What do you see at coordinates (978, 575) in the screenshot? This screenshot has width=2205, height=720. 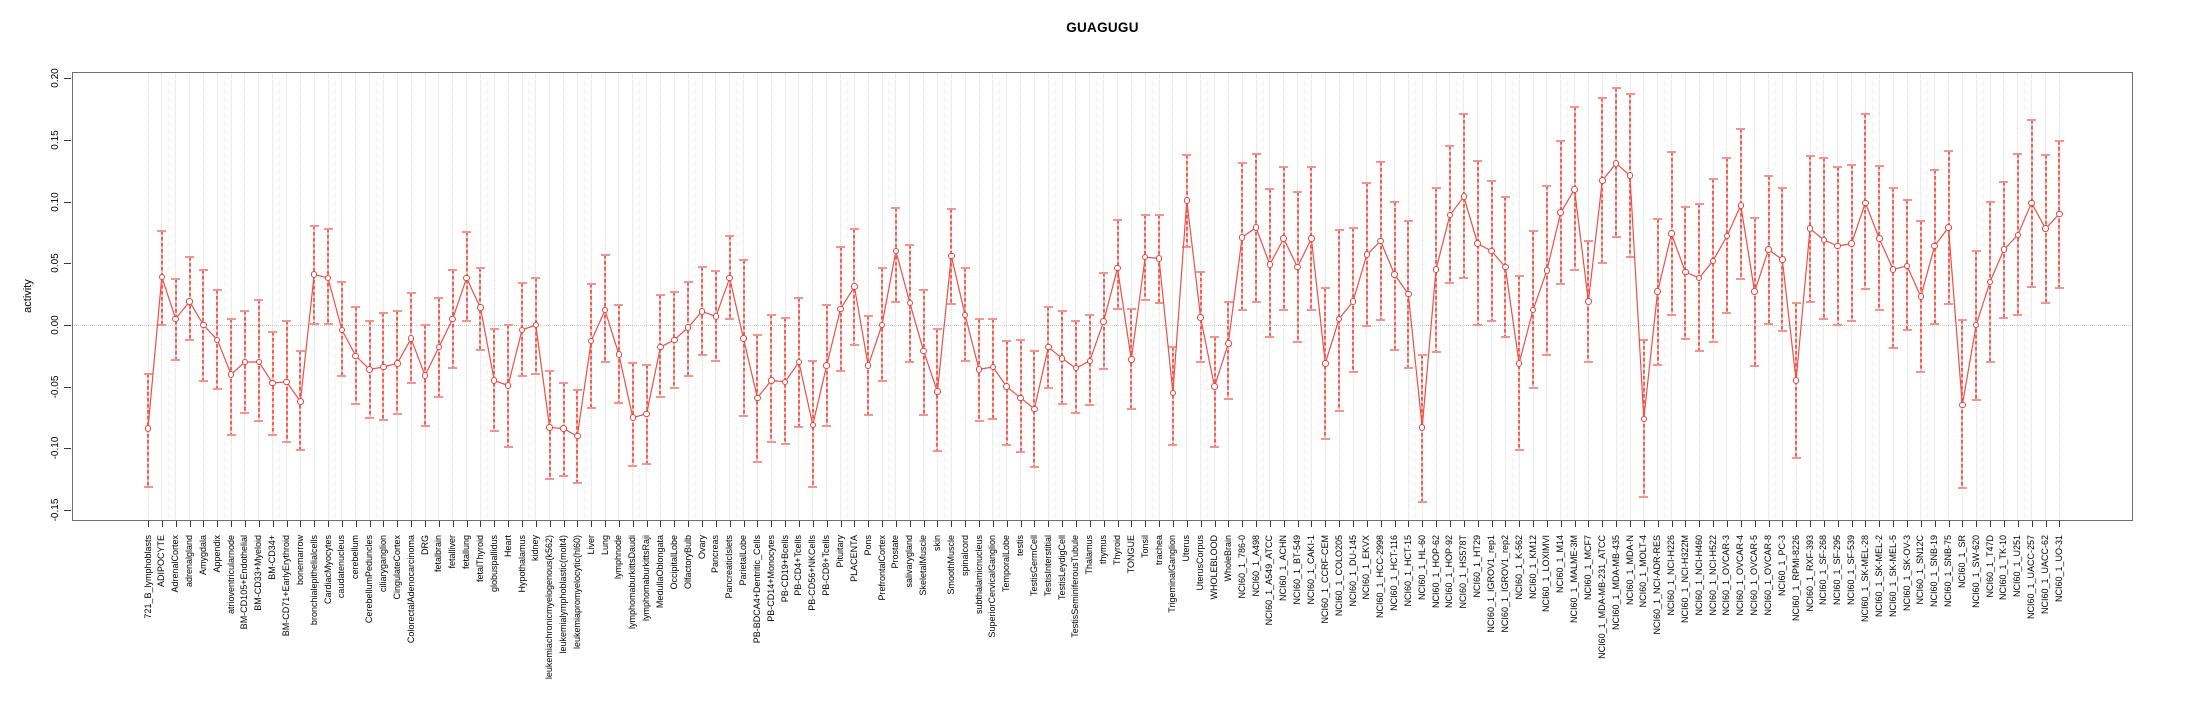 I see `x-tick-label: subthalamicnucleus` at bounding box center [978, 575].